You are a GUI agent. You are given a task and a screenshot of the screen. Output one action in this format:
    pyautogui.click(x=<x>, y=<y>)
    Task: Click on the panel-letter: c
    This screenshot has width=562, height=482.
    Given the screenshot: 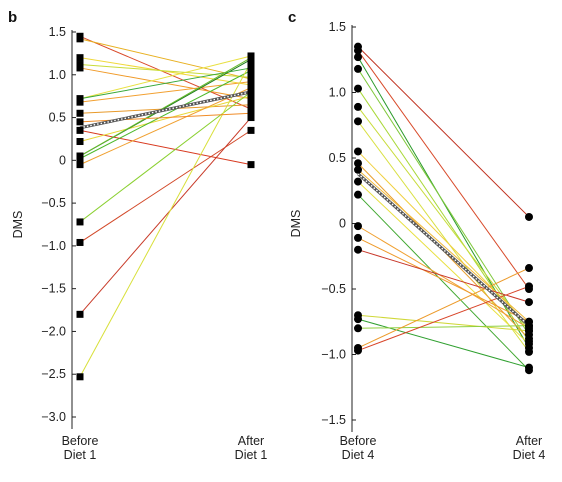 What is the action you would take?
    pyautogui.click(x=292, y=17)
    